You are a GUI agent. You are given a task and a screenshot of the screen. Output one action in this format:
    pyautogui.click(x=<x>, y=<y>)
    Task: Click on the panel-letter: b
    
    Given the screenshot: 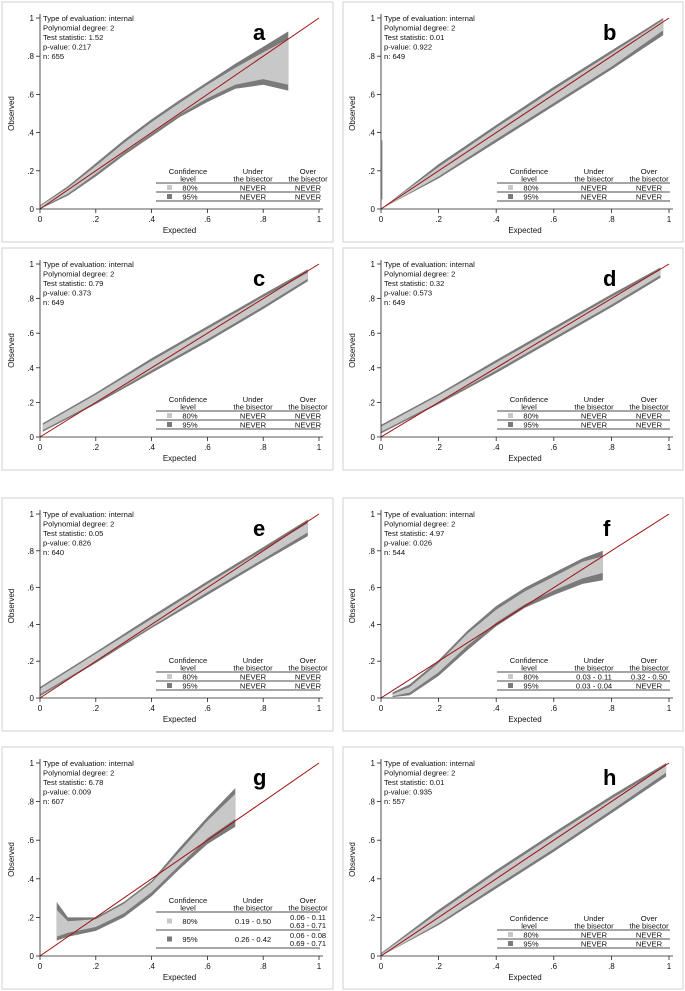 What is the action you would take?
    pyautogui.click(x=609, y=32)
    